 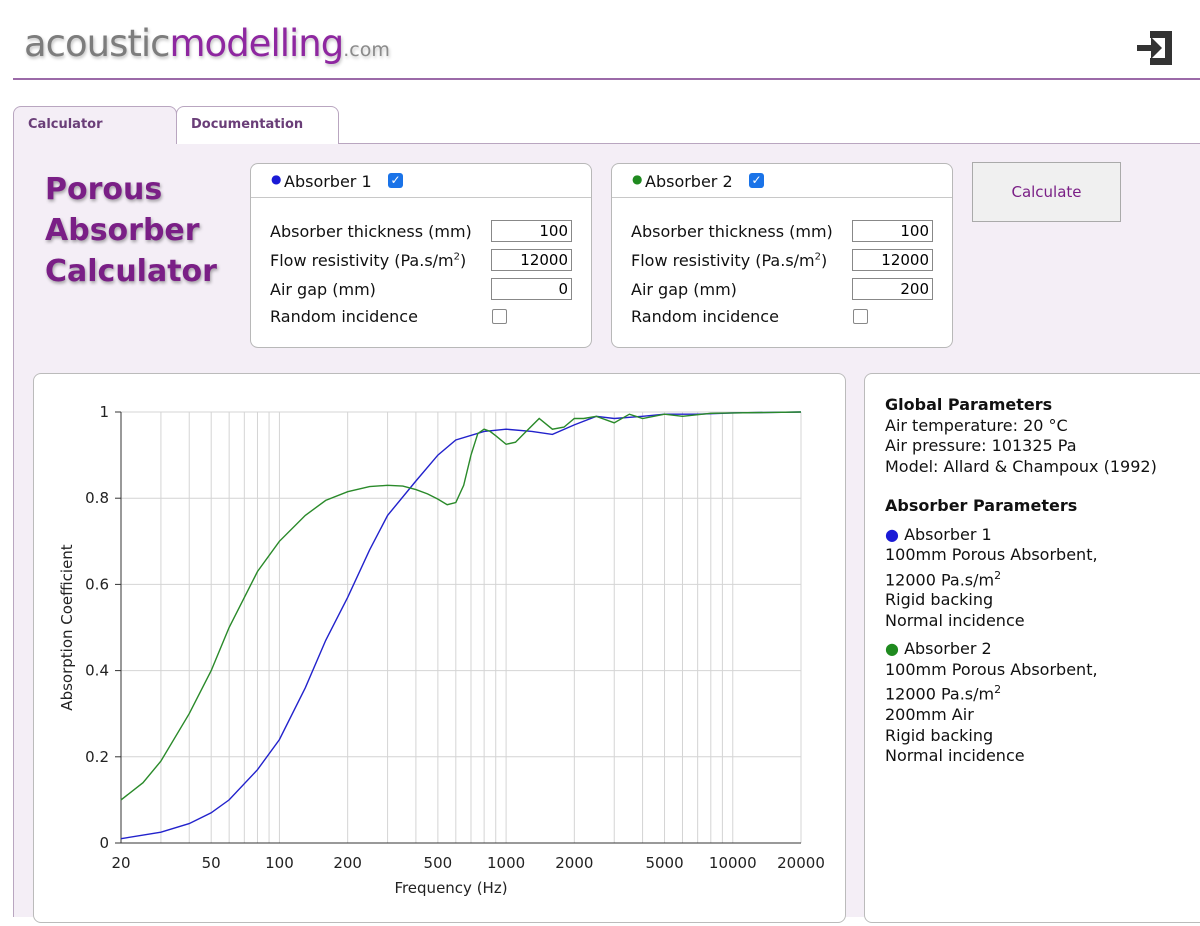 What do you see at coordinates (531, 260) in the screenshot?
I see `absorber-1-flow-input` at bounding box center [531, 260].